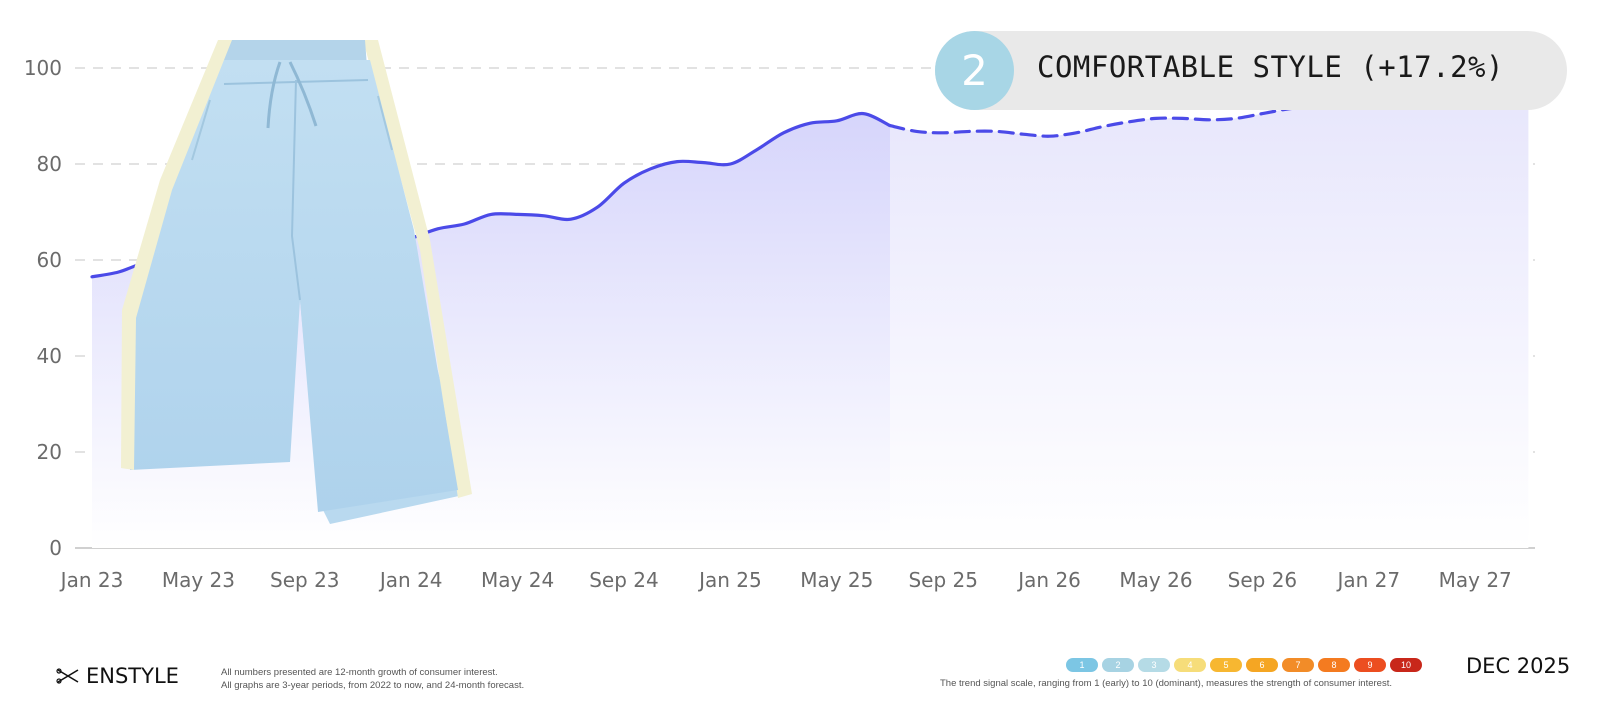 Image resolution: width=1600 pixels, height=726 pixels. I want to click on scale-level-3: 3, so click(1154, 665).